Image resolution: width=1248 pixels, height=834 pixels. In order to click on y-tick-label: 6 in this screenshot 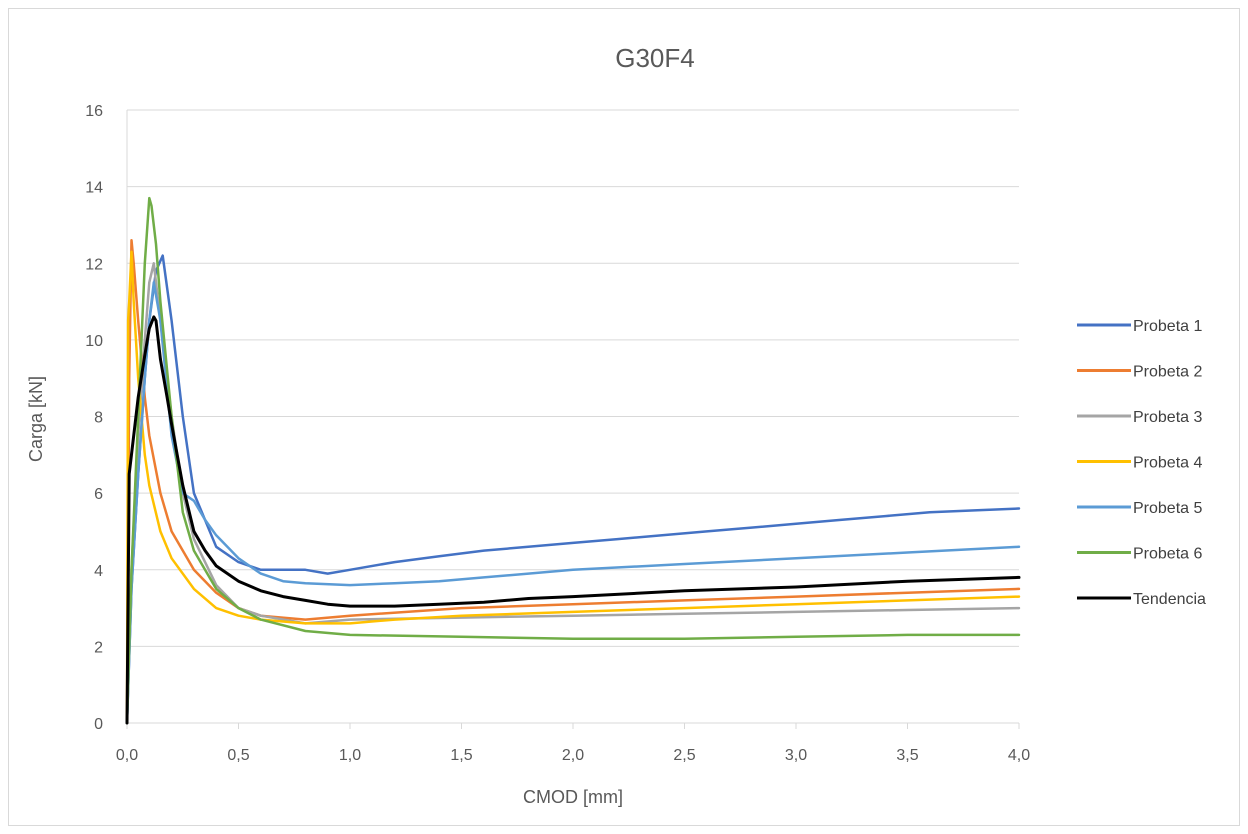, I will do `click(98, 494)`.